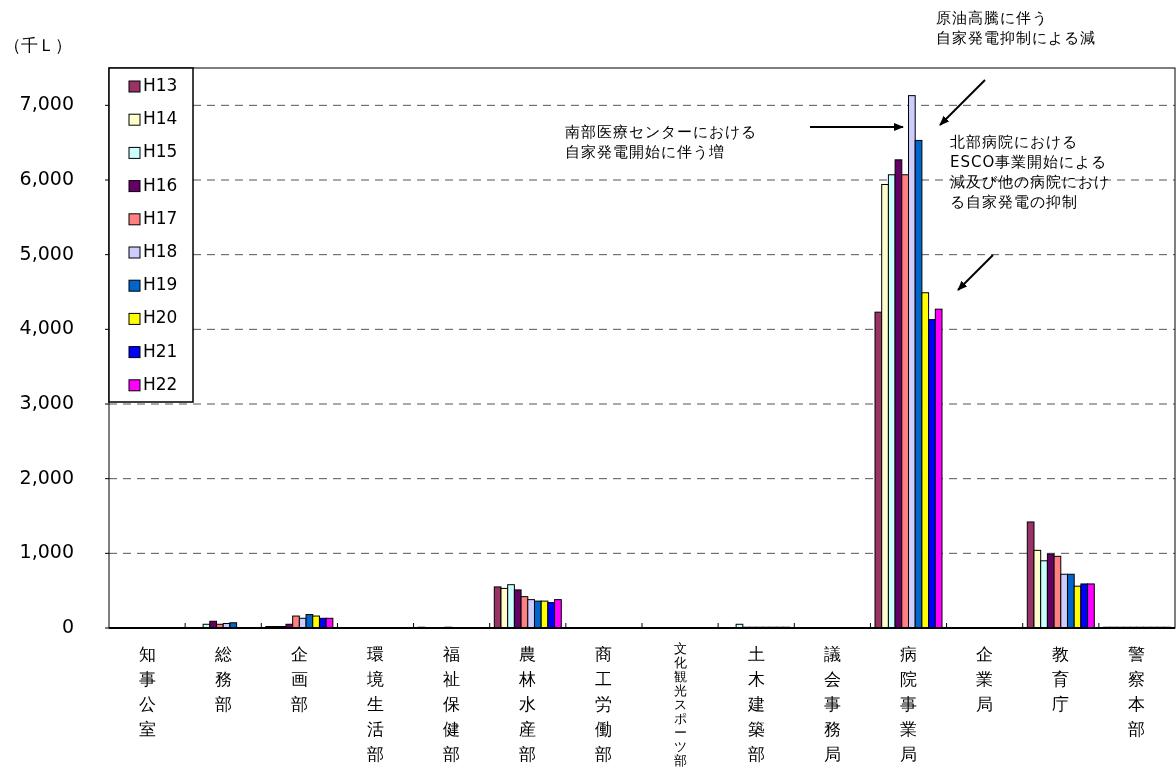 The image size is (1176, 773). Describe the element at coordinates (147, 692) in the screenshot. I see `x-tick-label: 知事公室` at that location.